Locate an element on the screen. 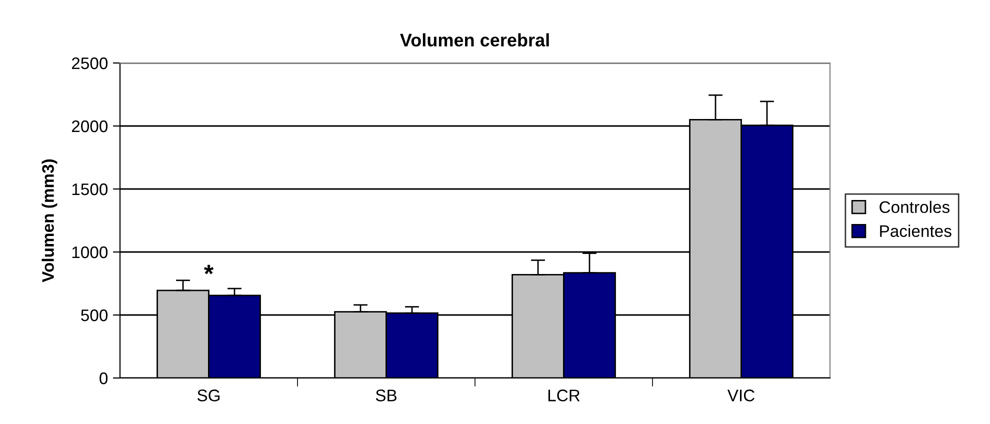 The width and height of the screenshot is (990, 424). y-tick-label: 2500 is located at coordinates (90, 63).